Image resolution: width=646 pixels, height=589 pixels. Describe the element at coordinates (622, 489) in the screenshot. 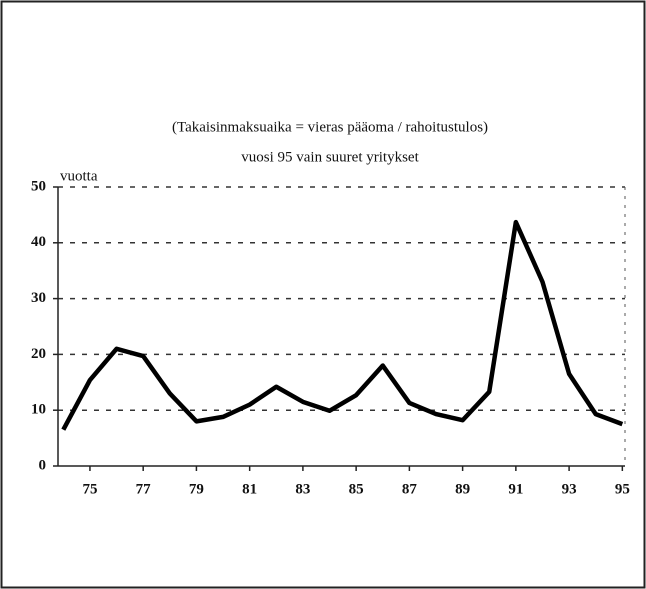

I see `x-tick-label: 95` at that location.